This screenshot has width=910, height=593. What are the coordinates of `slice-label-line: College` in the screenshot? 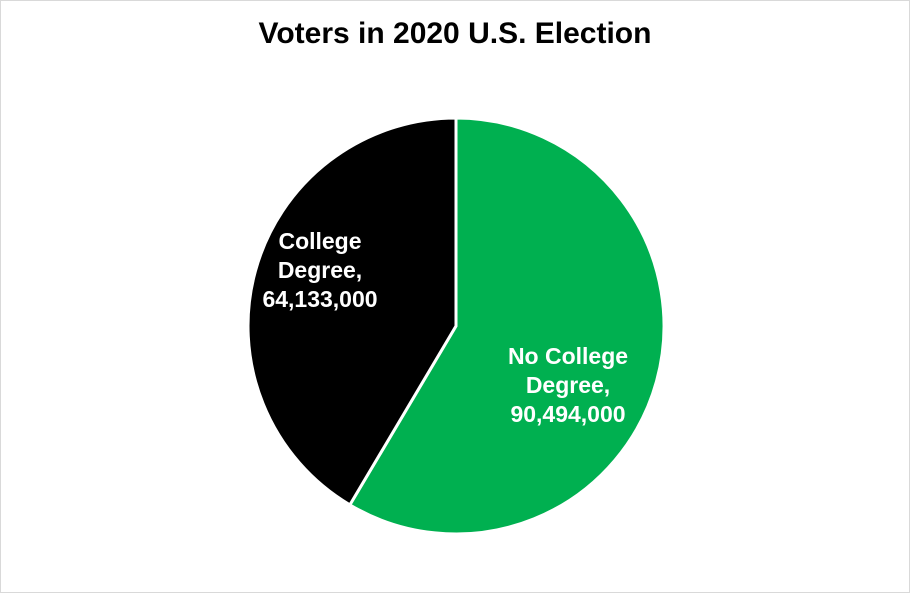 It's located at (319, 241).